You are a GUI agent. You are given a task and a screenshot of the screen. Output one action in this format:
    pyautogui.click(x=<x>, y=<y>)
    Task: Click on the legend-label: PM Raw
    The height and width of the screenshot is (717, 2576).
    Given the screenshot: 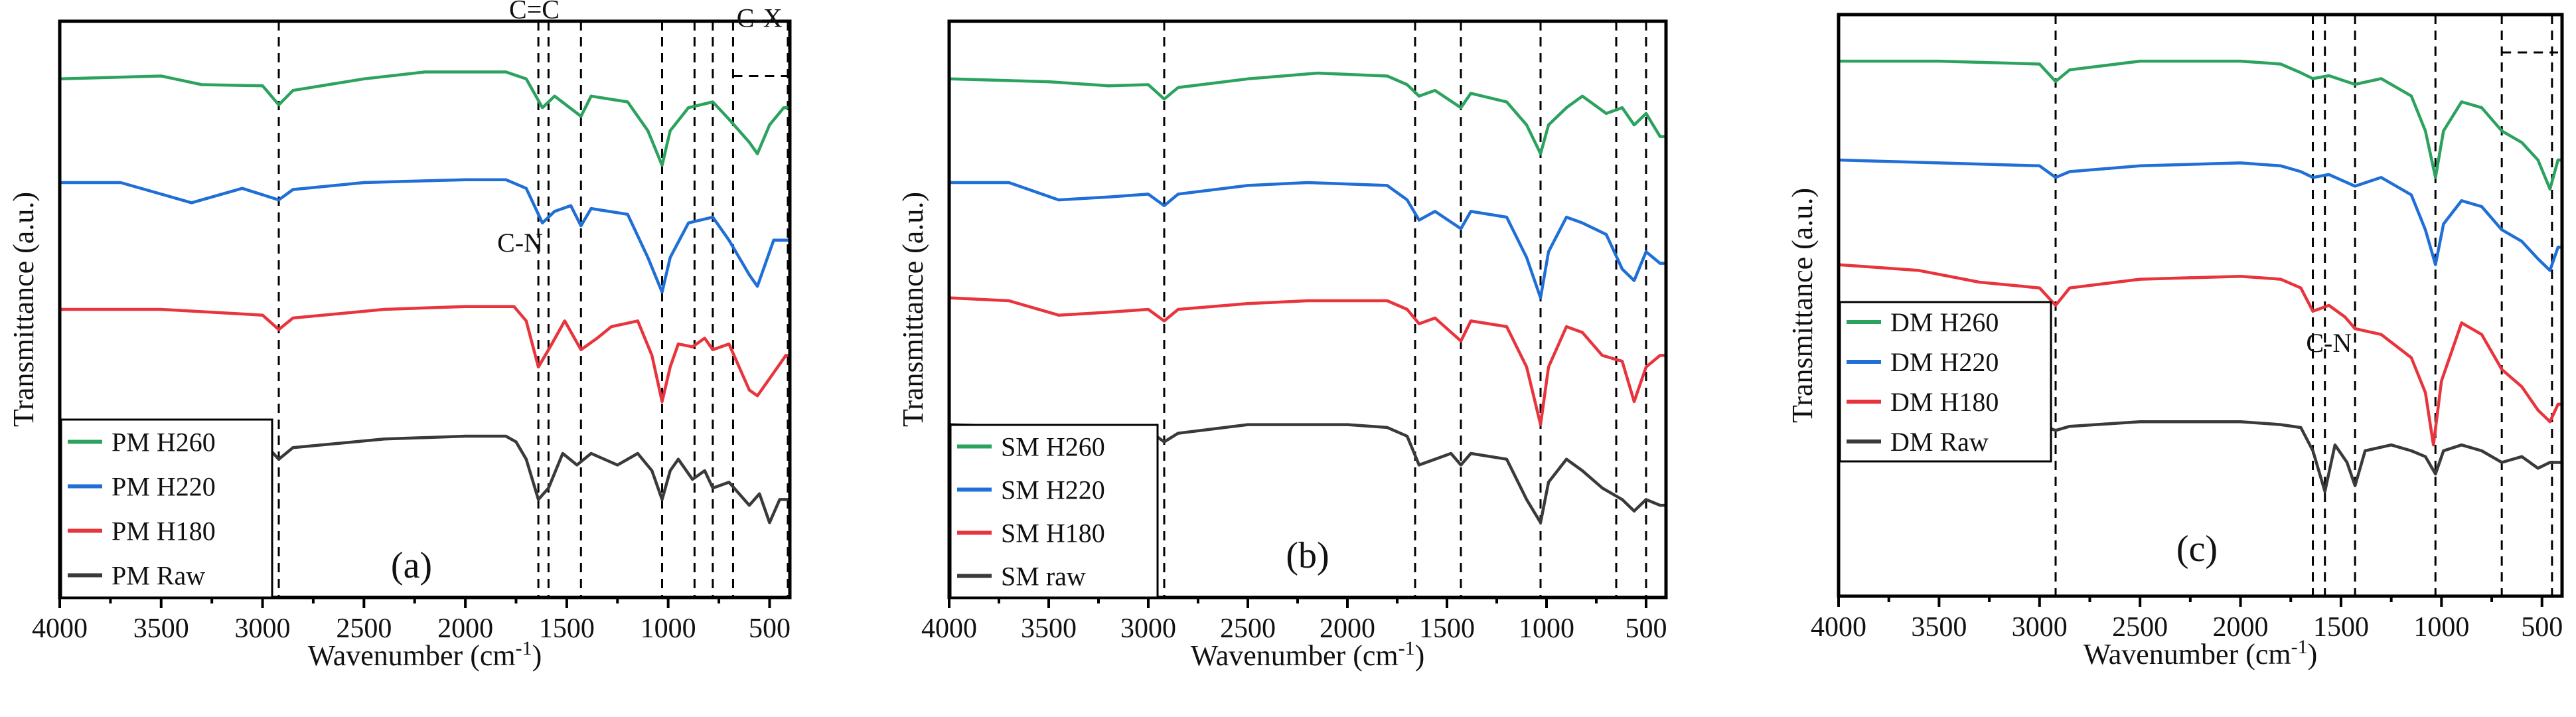 What is the action you would take?
    pyautogui.click(x=158, y=576)
    